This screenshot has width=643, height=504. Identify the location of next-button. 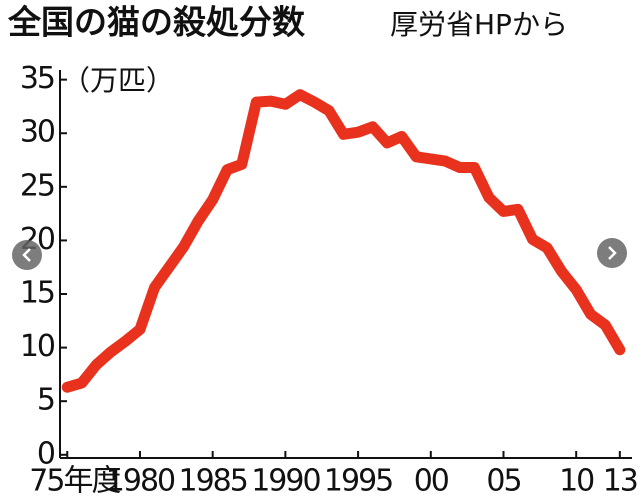
(612, 253).